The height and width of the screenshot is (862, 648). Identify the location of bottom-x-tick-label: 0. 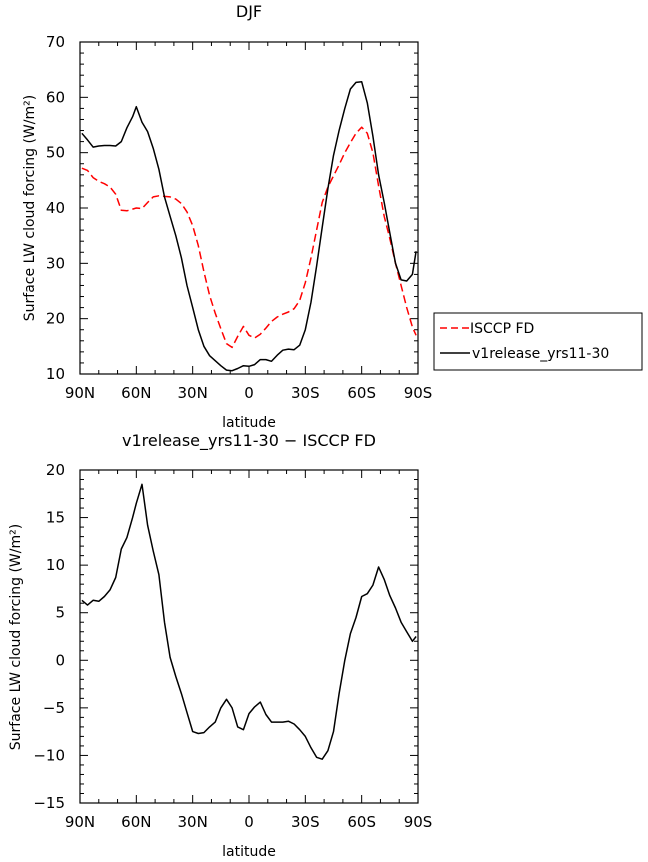
(249, 822).